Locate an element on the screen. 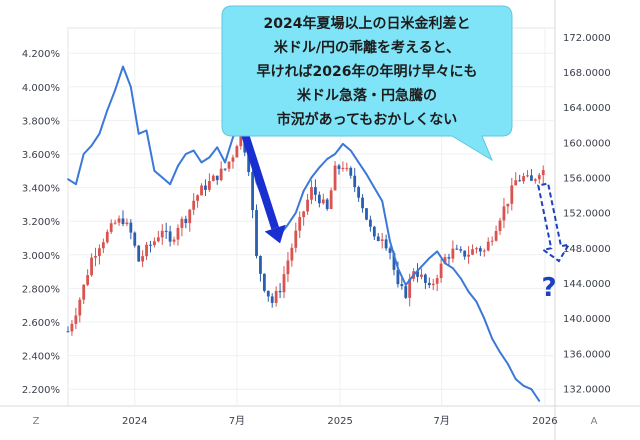 This screenshot has width=640, height=440. callout-line: 米ドル/円の乖離を考えると、 is located at coordinates (367, 47).